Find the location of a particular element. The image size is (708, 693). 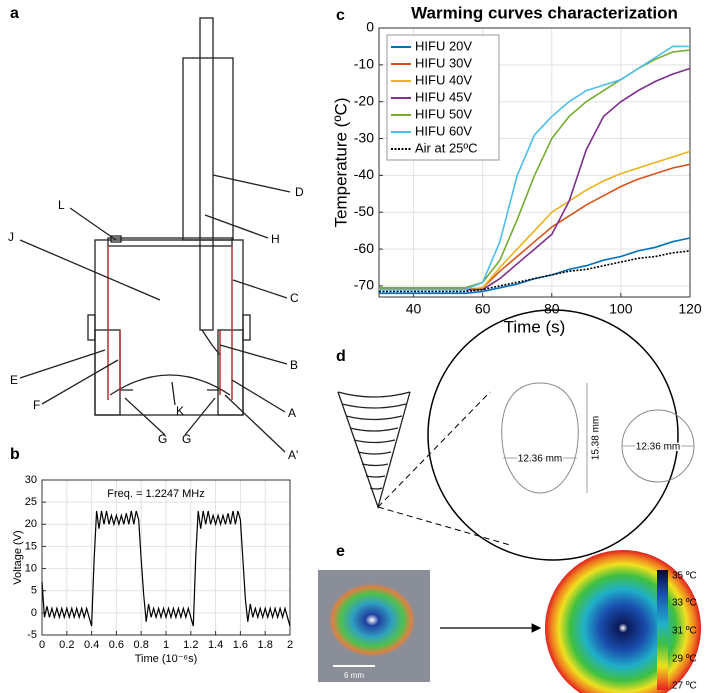

y-tick-label: -10 is located at coordinates (364, 64).